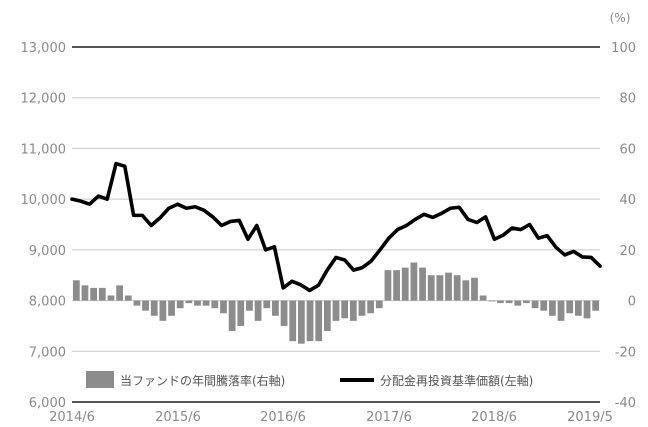 The image size is (648, 427). What do you see at coordinates (625, 403) in the screenshot?
I see `right-tick-label: -40` at bounding box center [625, 403].